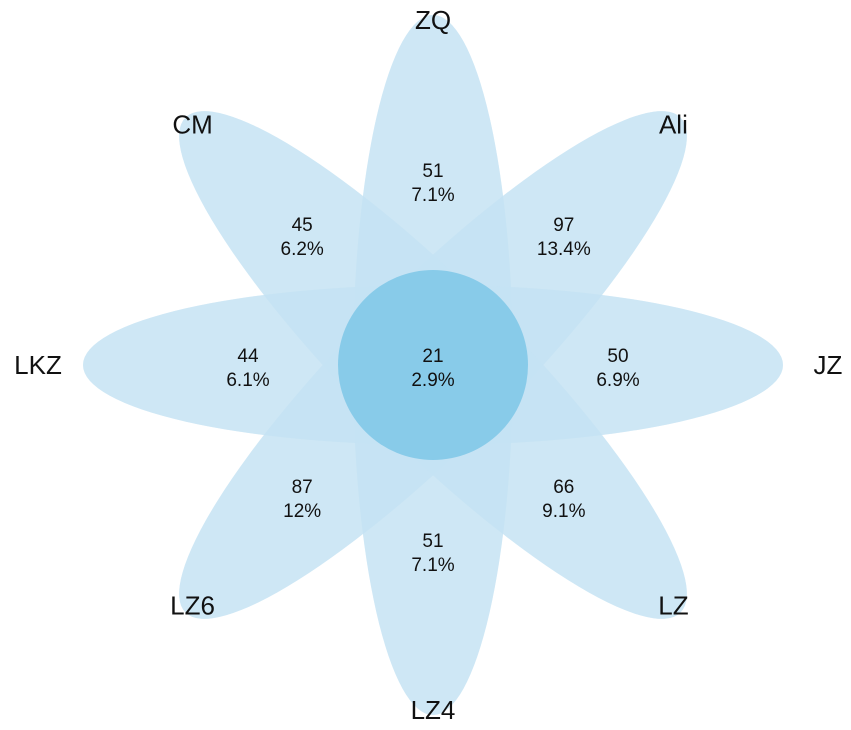  What do you see at coordinates (432, 565) in the screenshot?
I see `petal-percent-lz4: 7.1%` at bounding box center [432, 565].